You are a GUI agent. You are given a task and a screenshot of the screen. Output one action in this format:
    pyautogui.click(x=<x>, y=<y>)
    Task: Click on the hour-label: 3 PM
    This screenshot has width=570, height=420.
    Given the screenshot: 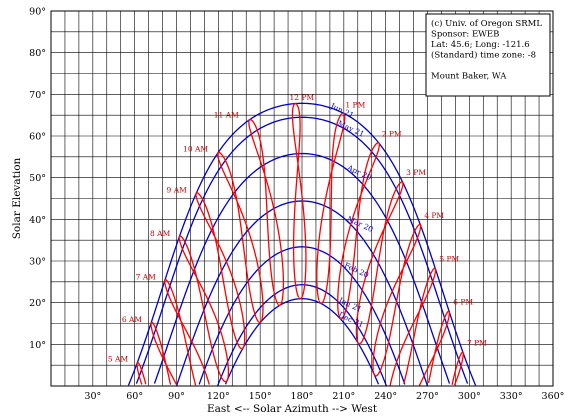 What is the action you would take?
    pyautogui.click(x=416, y=172)
    